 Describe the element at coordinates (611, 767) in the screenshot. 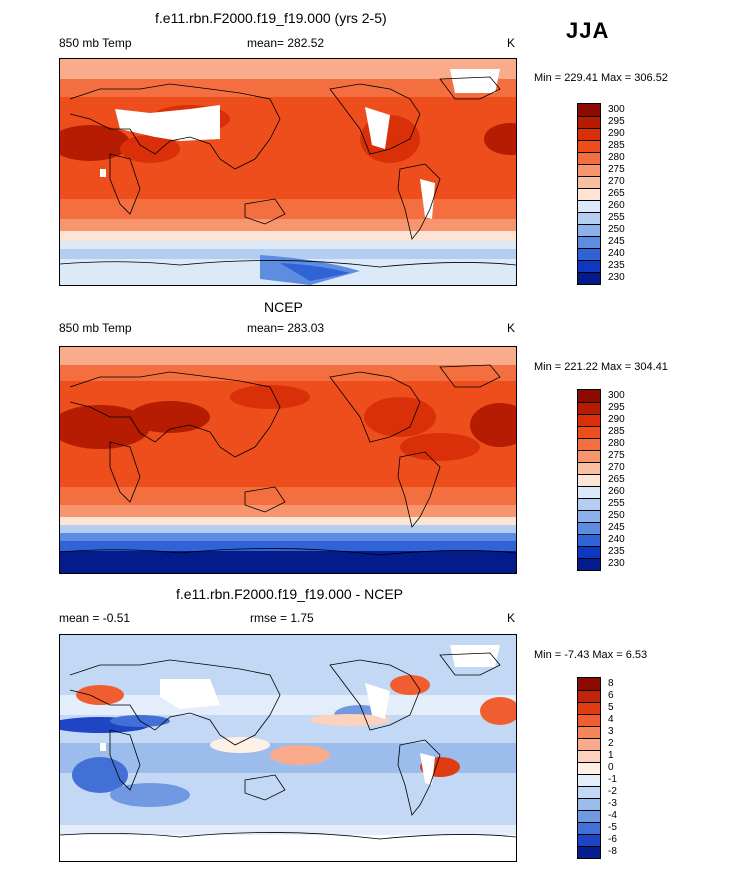

I see `colorbar-tick-label: 0` at that location.